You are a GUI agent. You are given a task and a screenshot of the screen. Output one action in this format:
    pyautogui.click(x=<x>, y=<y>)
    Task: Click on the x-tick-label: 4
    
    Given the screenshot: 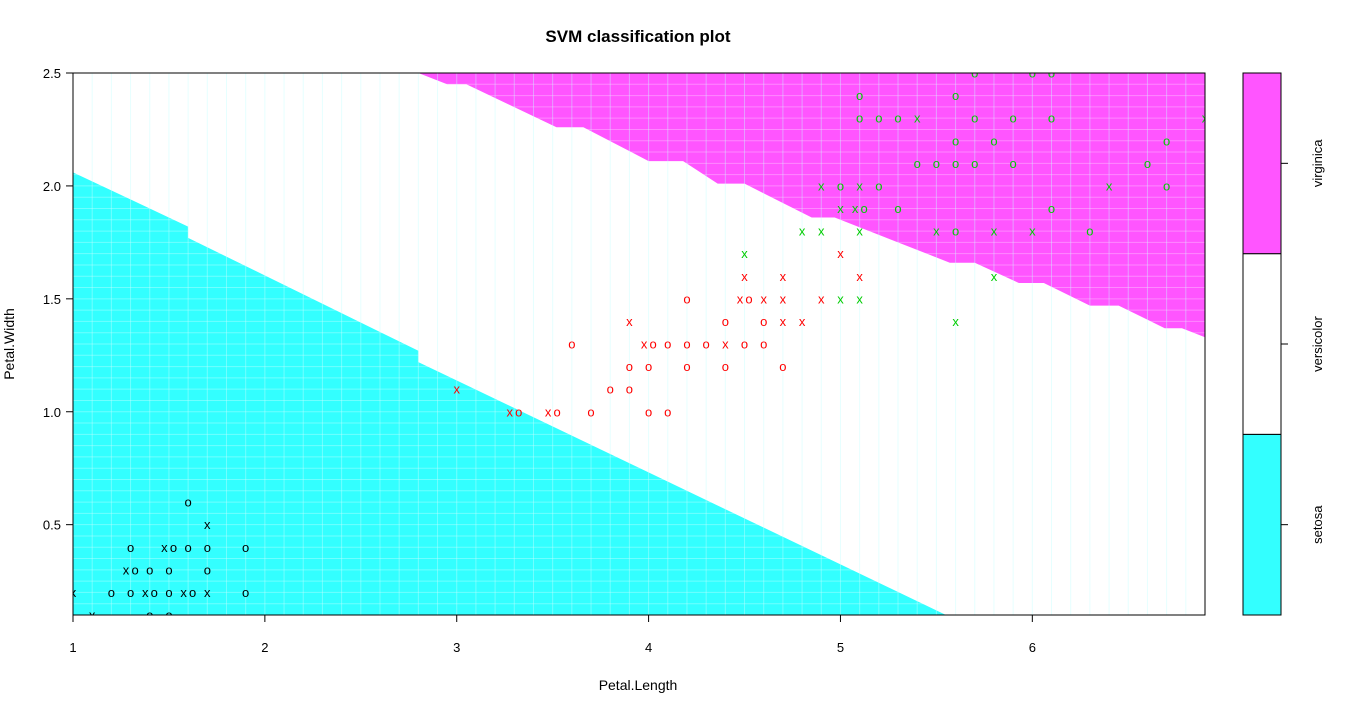 What is the action you would take?
    pyautogui.click(x=648, y=647)
    